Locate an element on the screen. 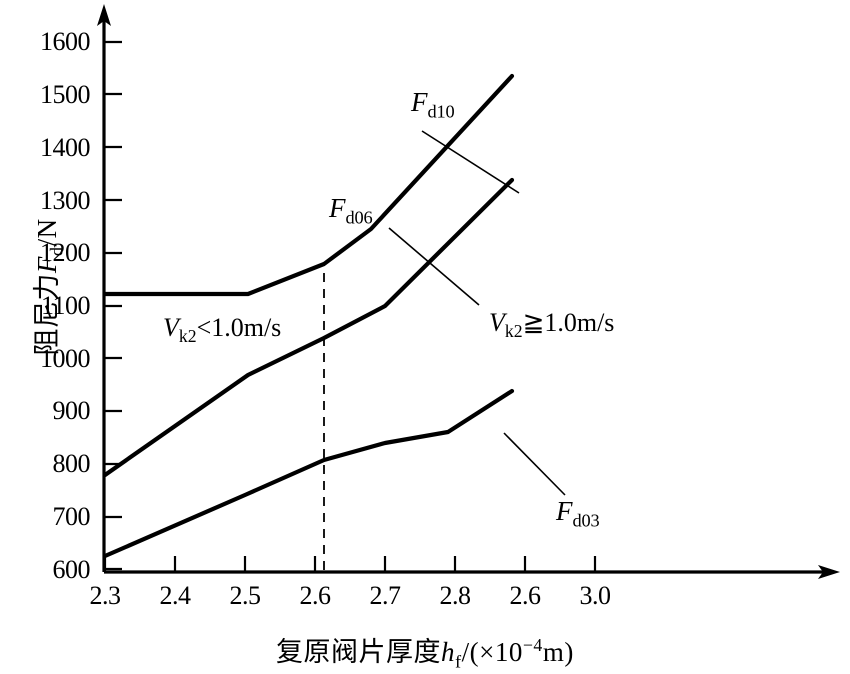 The height and width of the screenshot is (674, 850). y-tick-label: 600 is located at coordinates (71, 569).